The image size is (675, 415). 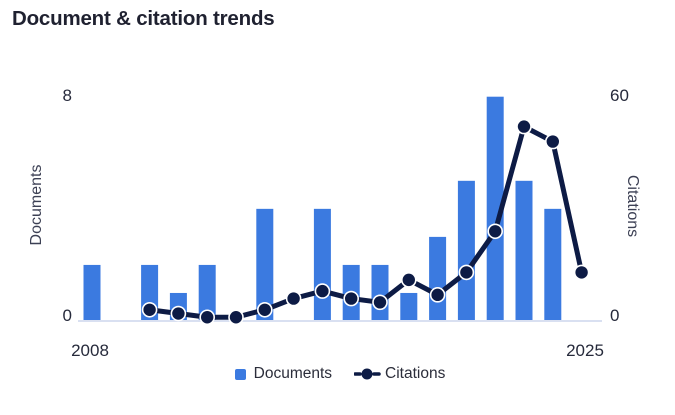 I want to click on citations-point-2021, so click(x=466, y=272).